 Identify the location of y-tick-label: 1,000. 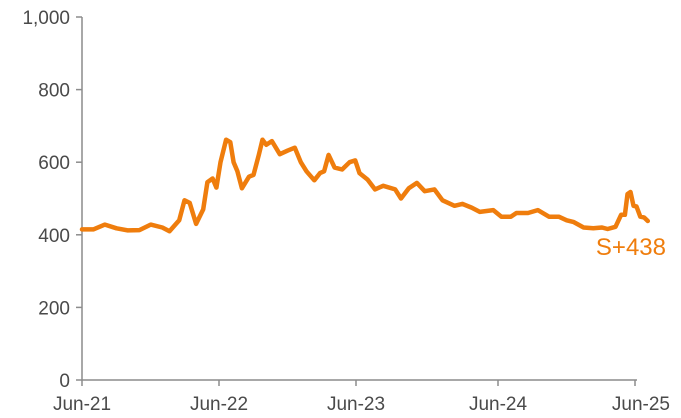
(46, 18).